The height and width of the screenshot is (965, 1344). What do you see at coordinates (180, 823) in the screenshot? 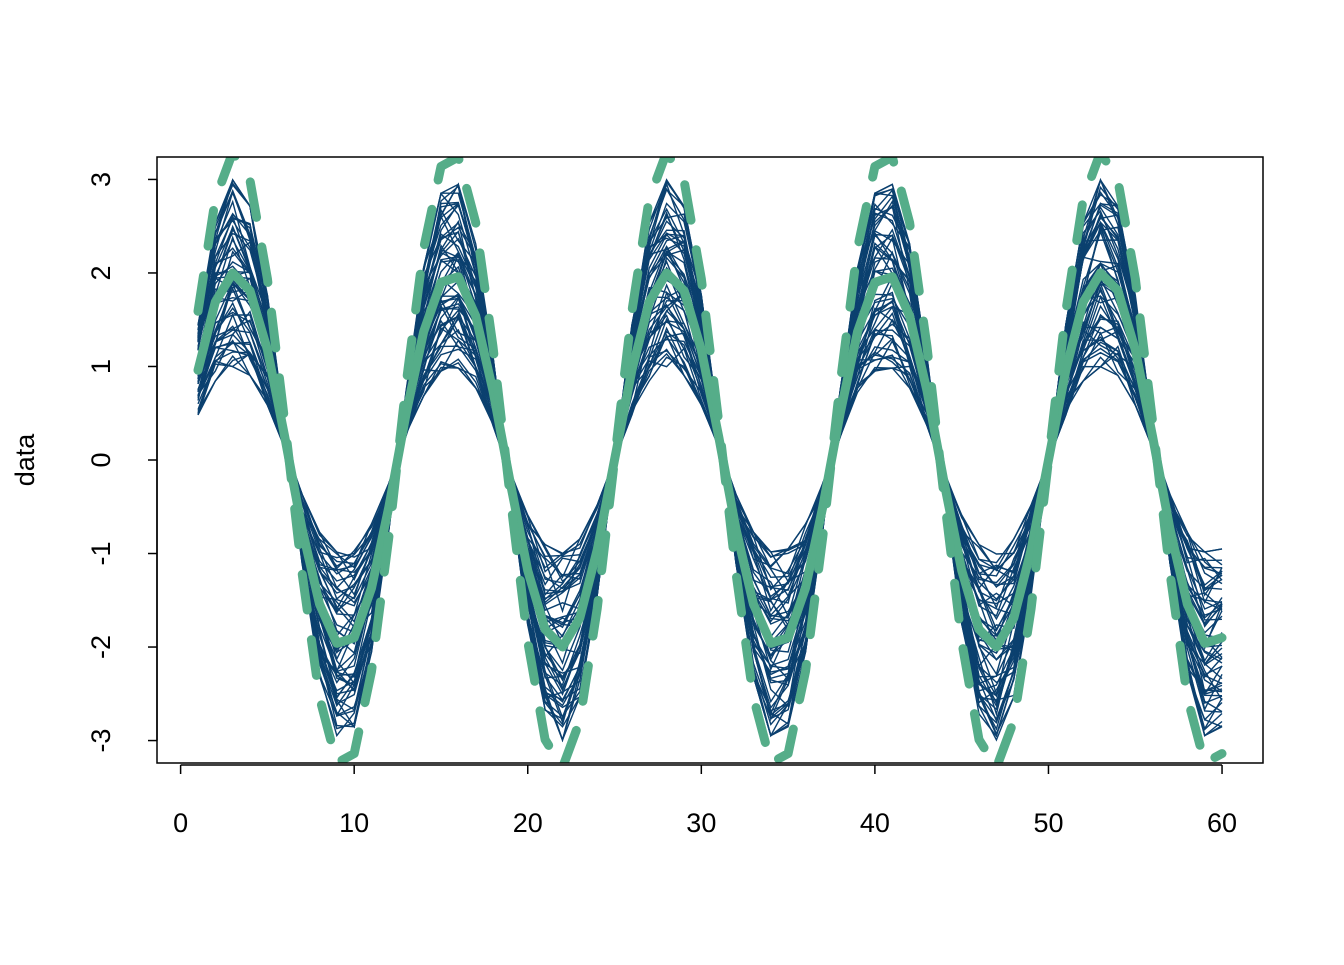
I see `x-tick-label: 0` at bounding box center [180, 823].